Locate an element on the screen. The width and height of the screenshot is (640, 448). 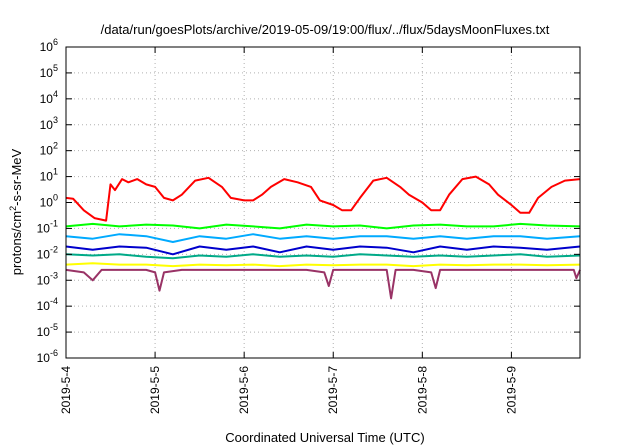
y-tick-label: 10⁴ is located at coordinates (49, 97).